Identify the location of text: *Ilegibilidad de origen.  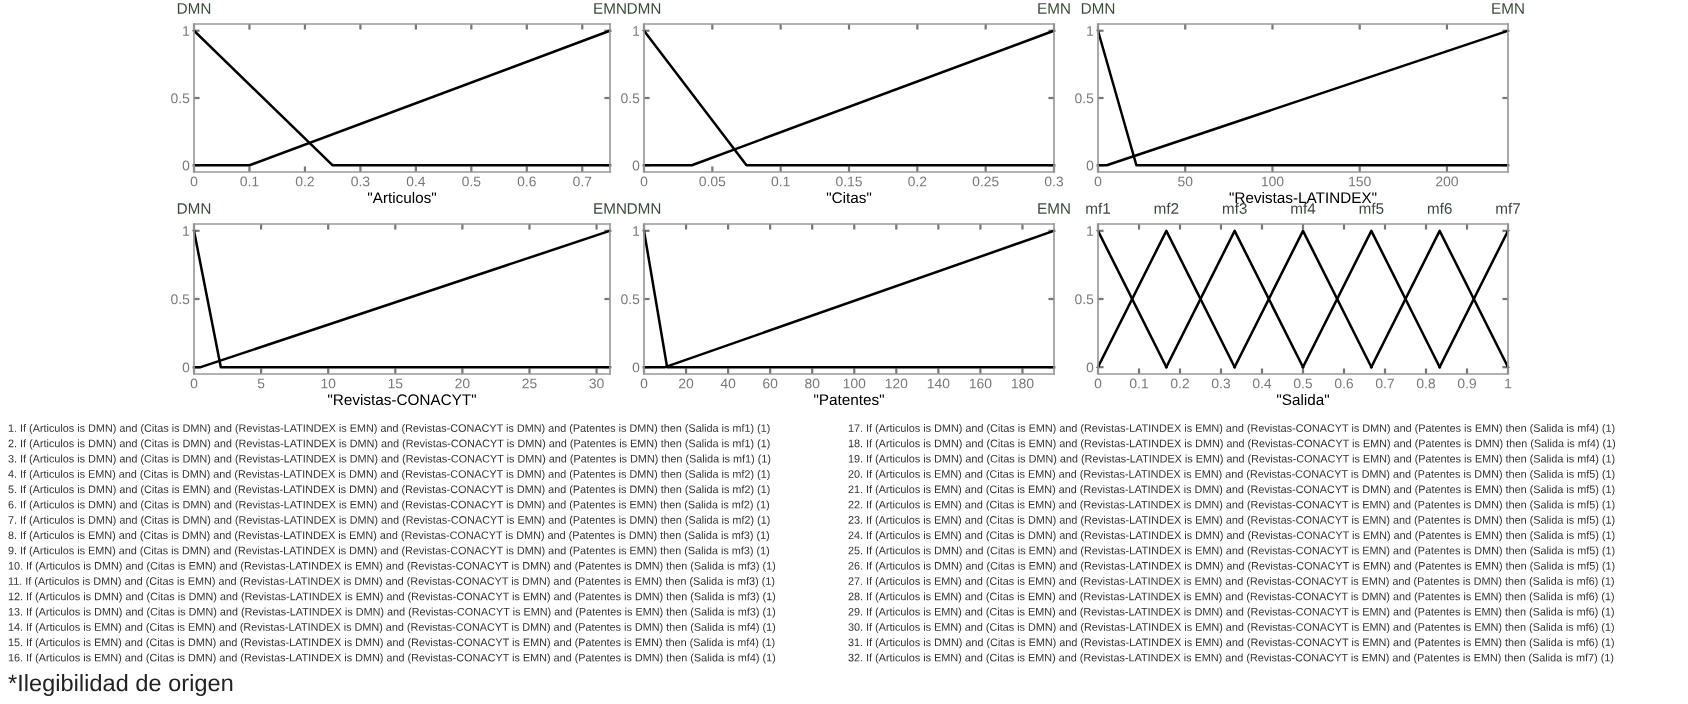
(120, 685).